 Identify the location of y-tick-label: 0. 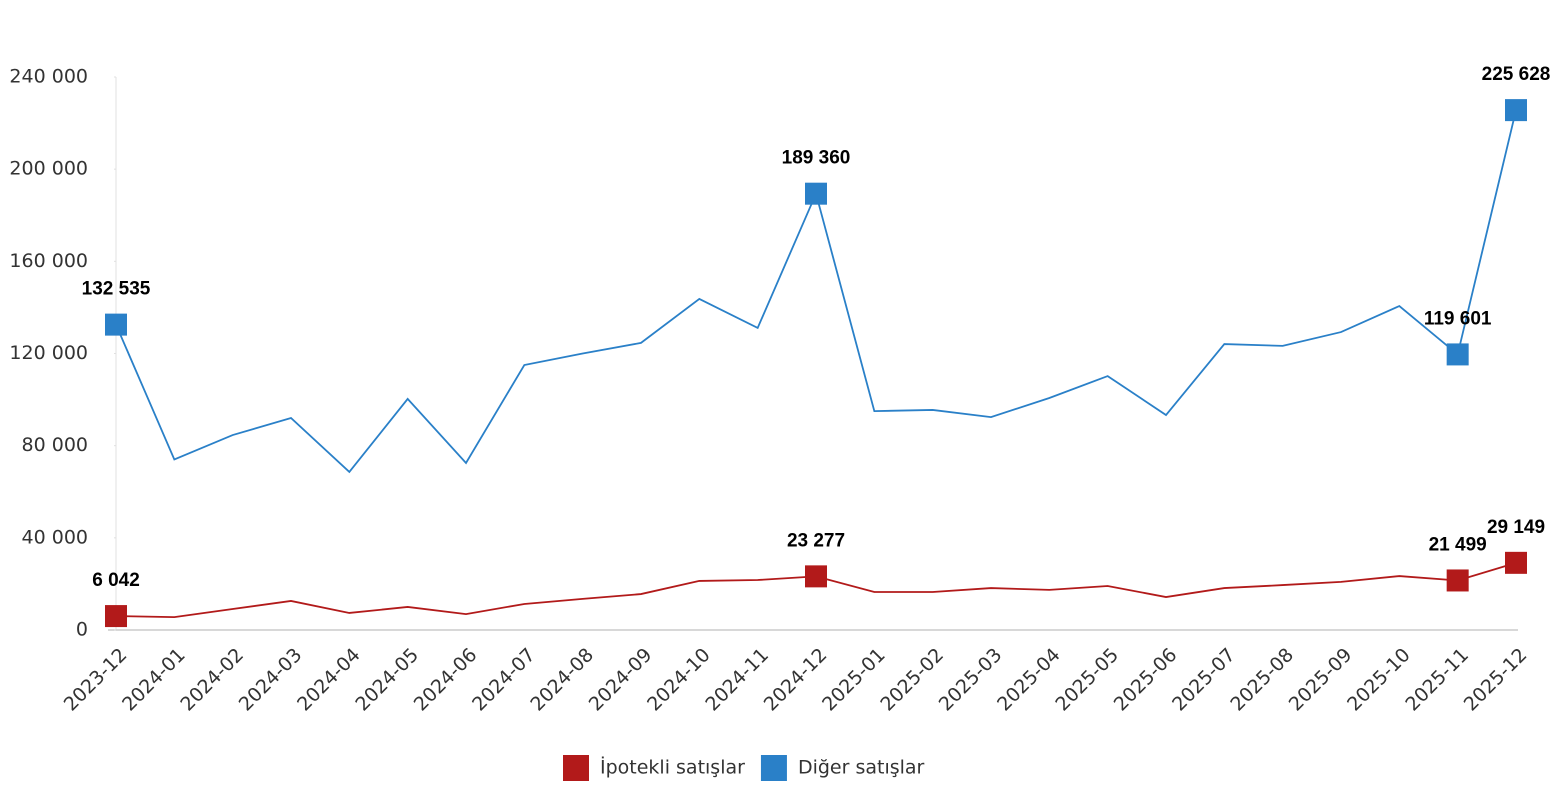
(82, 630).